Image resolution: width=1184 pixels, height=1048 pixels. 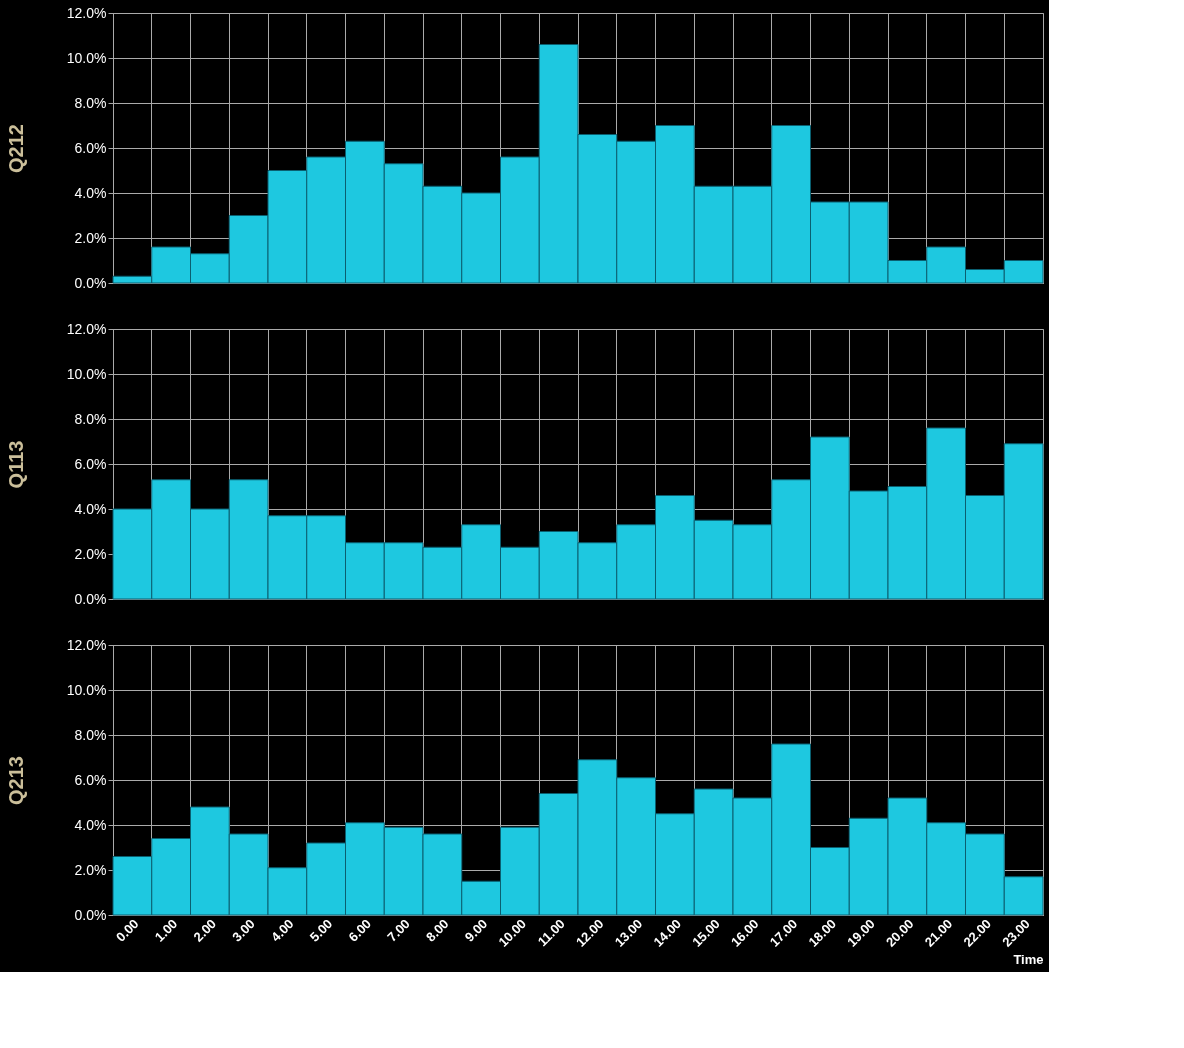 What do you see at coordinates (476, 930) in the screenshot?
I see `x-tick-label: 9.00` at bounding box center [476, 930].